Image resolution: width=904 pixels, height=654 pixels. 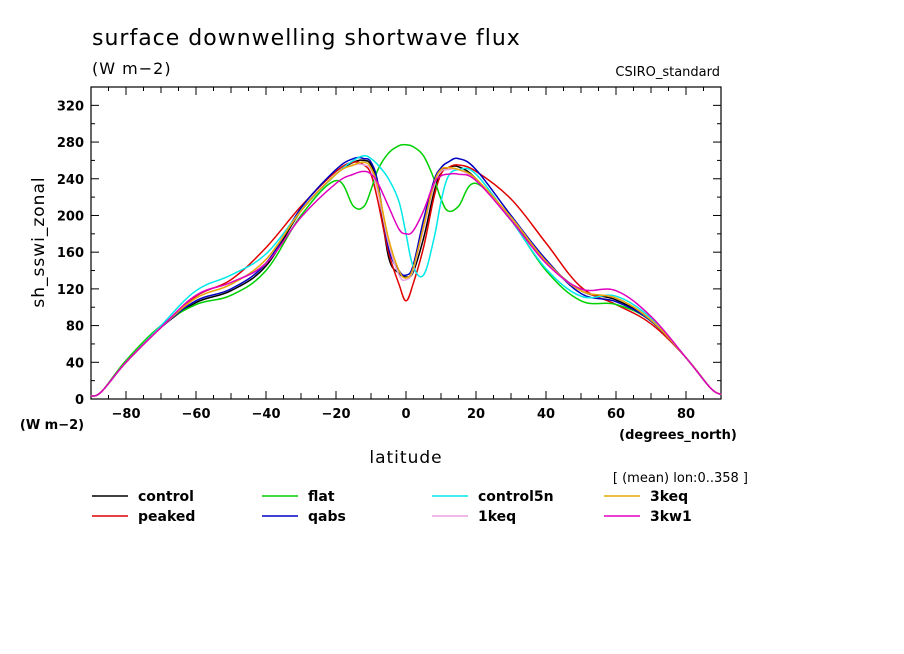 I want to click on y-tick-label: 160, so click(x=70, y=253).